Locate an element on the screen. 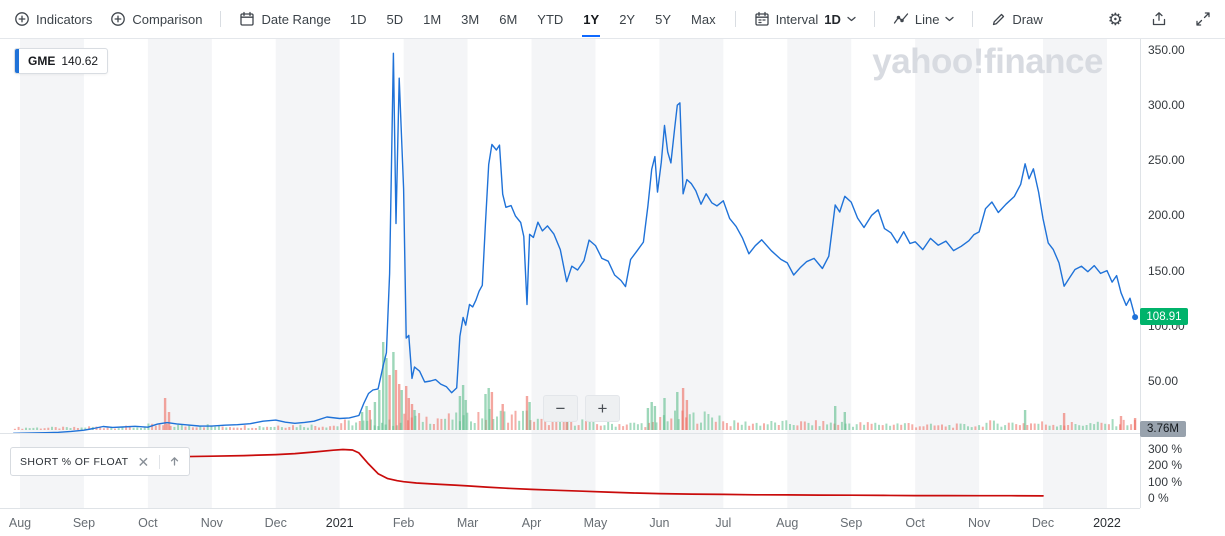 The width and height of the screenshot is (1225, 536). range-2y: 2Y is located at coordinates (627, 19).